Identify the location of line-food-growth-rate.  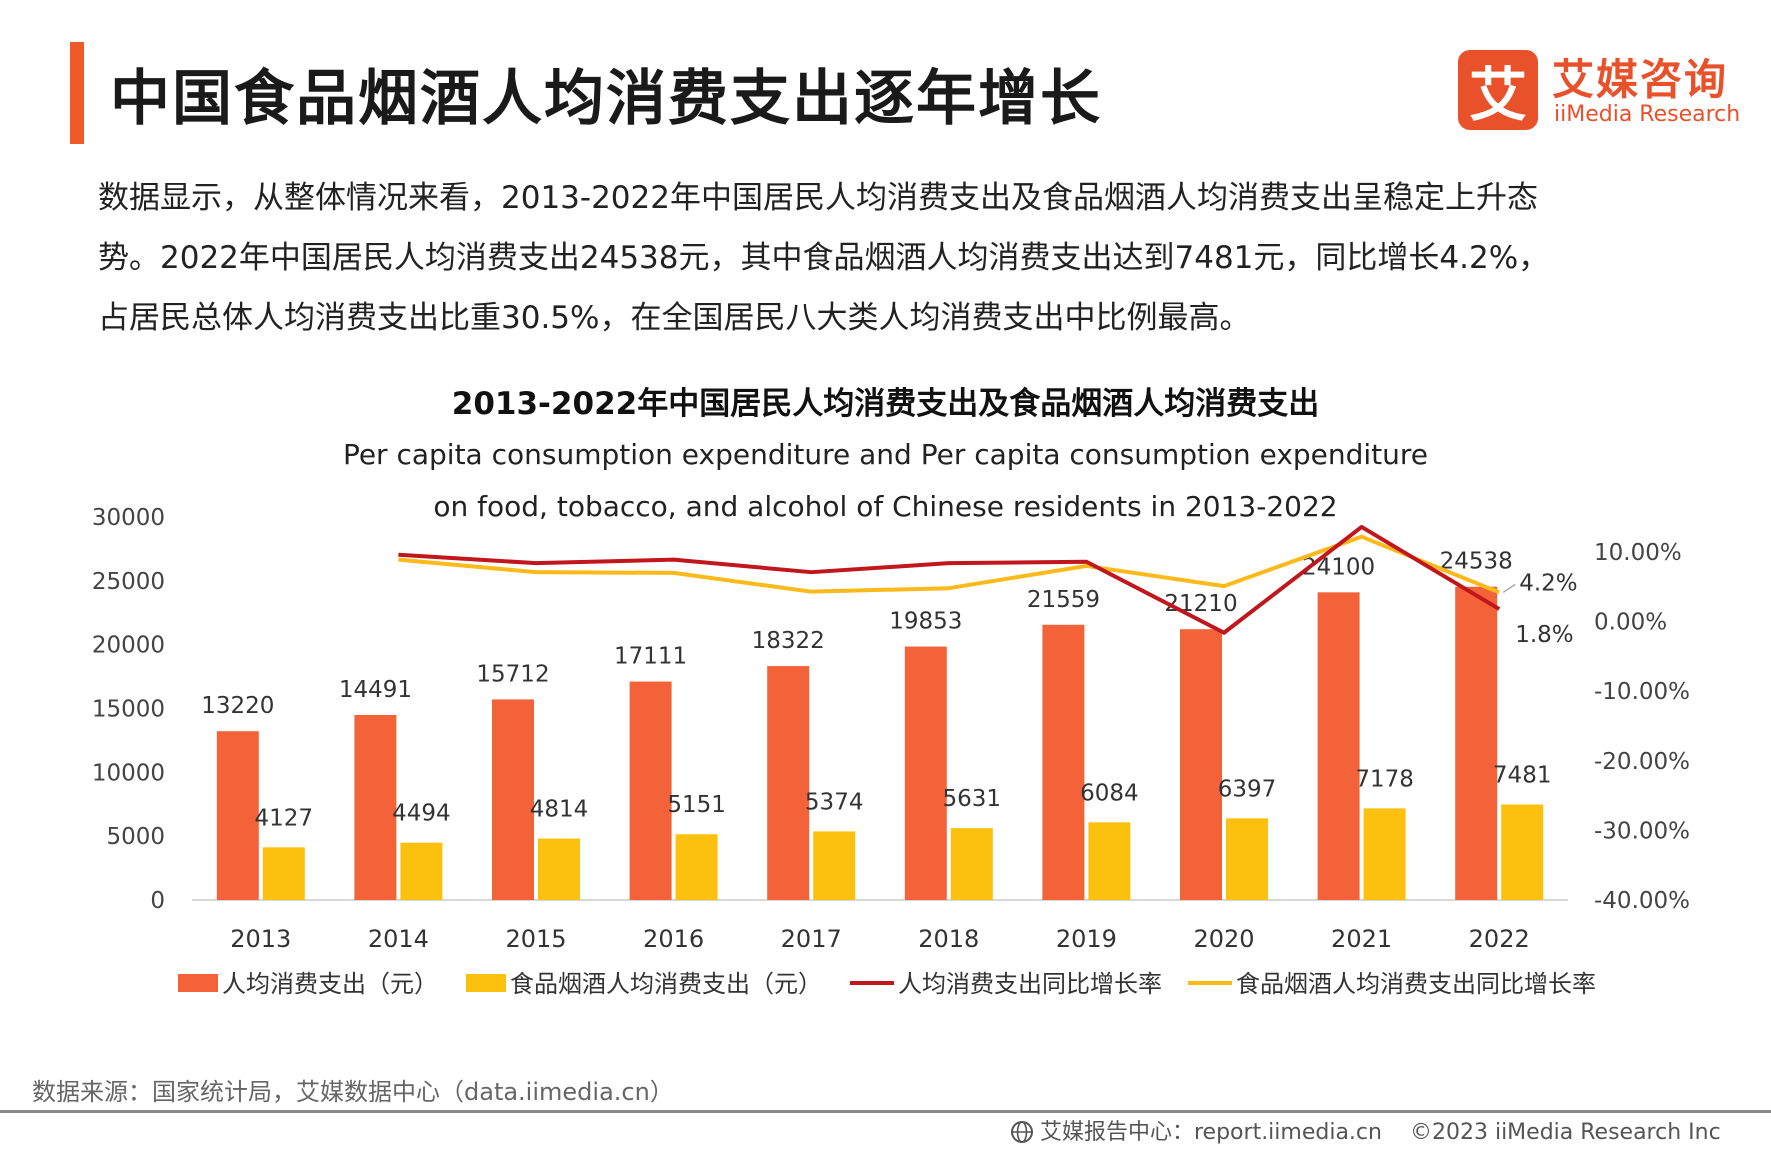
(949, 564).